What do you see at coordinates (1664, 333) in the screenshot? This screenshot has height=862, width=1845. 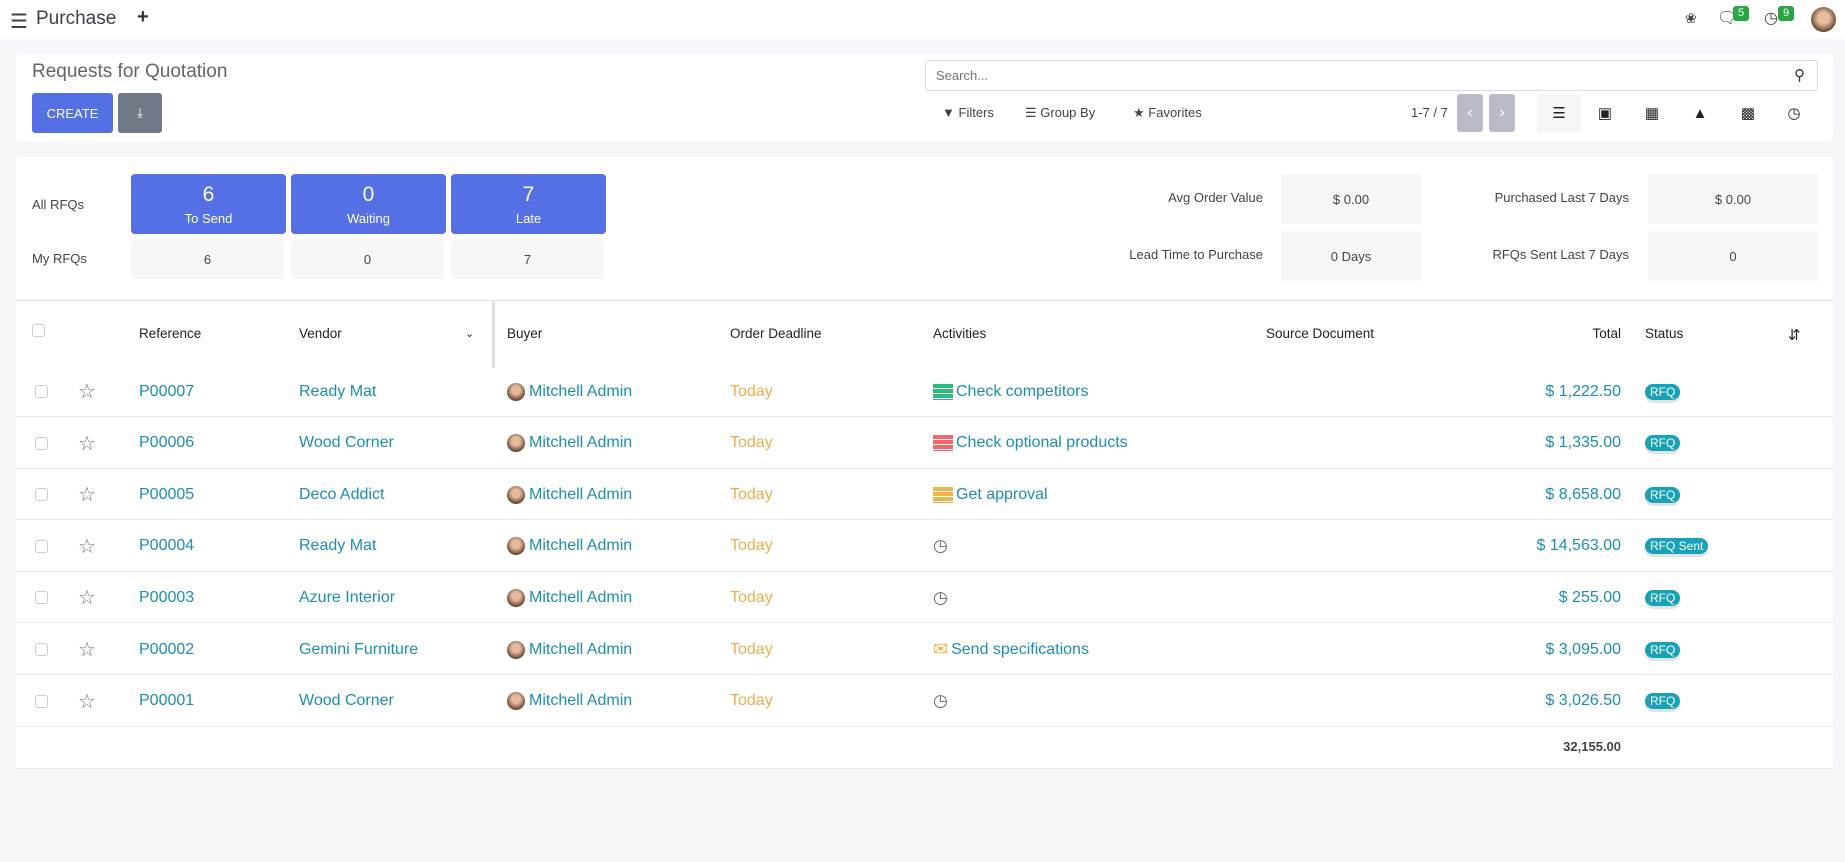 I see `col-status: Status` at bounding box center [1664, 333].